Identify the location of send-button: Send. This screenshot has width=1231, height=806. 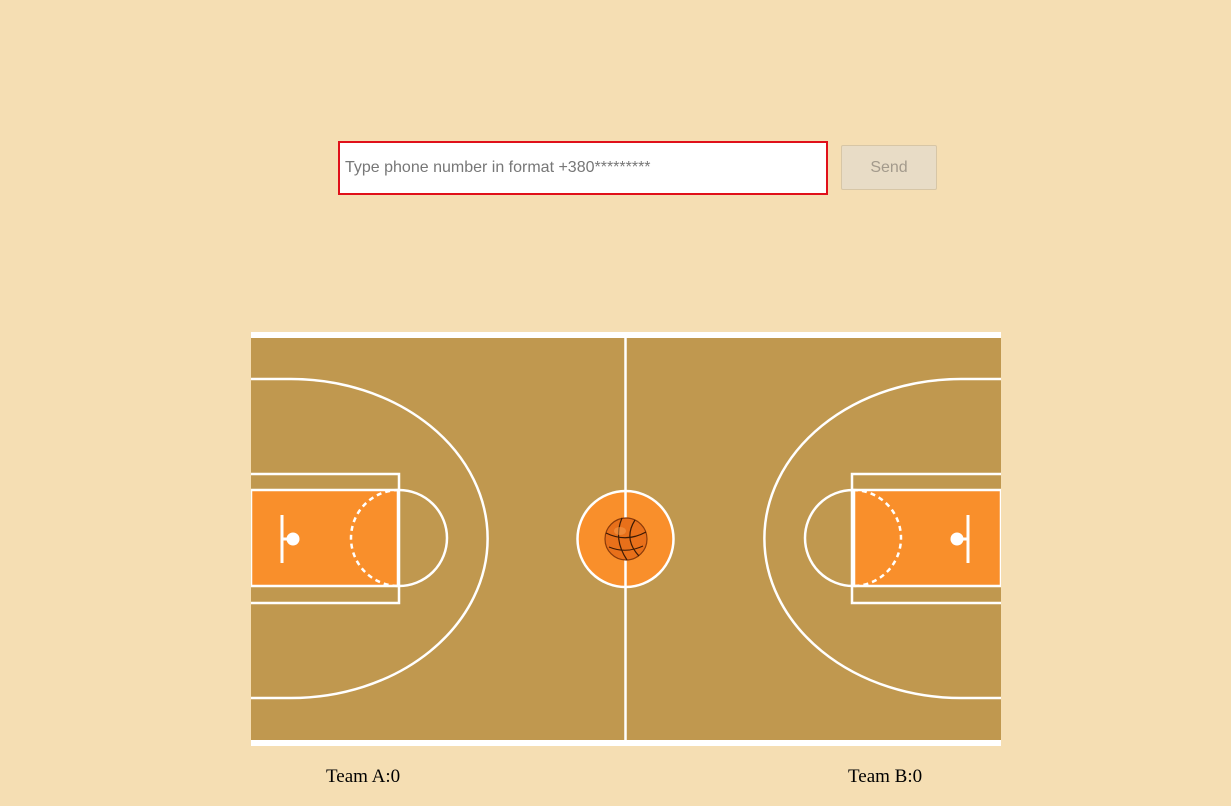
(889, 167).